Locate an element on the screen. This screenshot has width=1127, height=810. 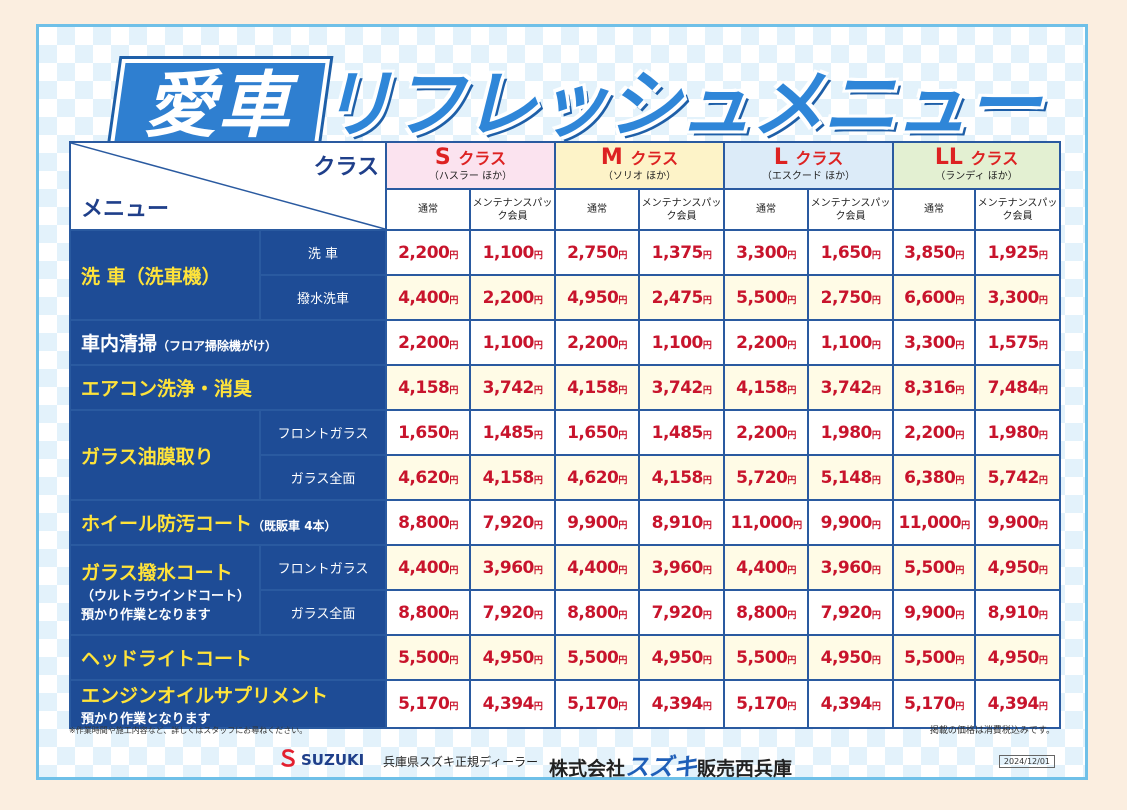
menu-name: 洗 車（洗車機） is located at coordinates (165, 275).